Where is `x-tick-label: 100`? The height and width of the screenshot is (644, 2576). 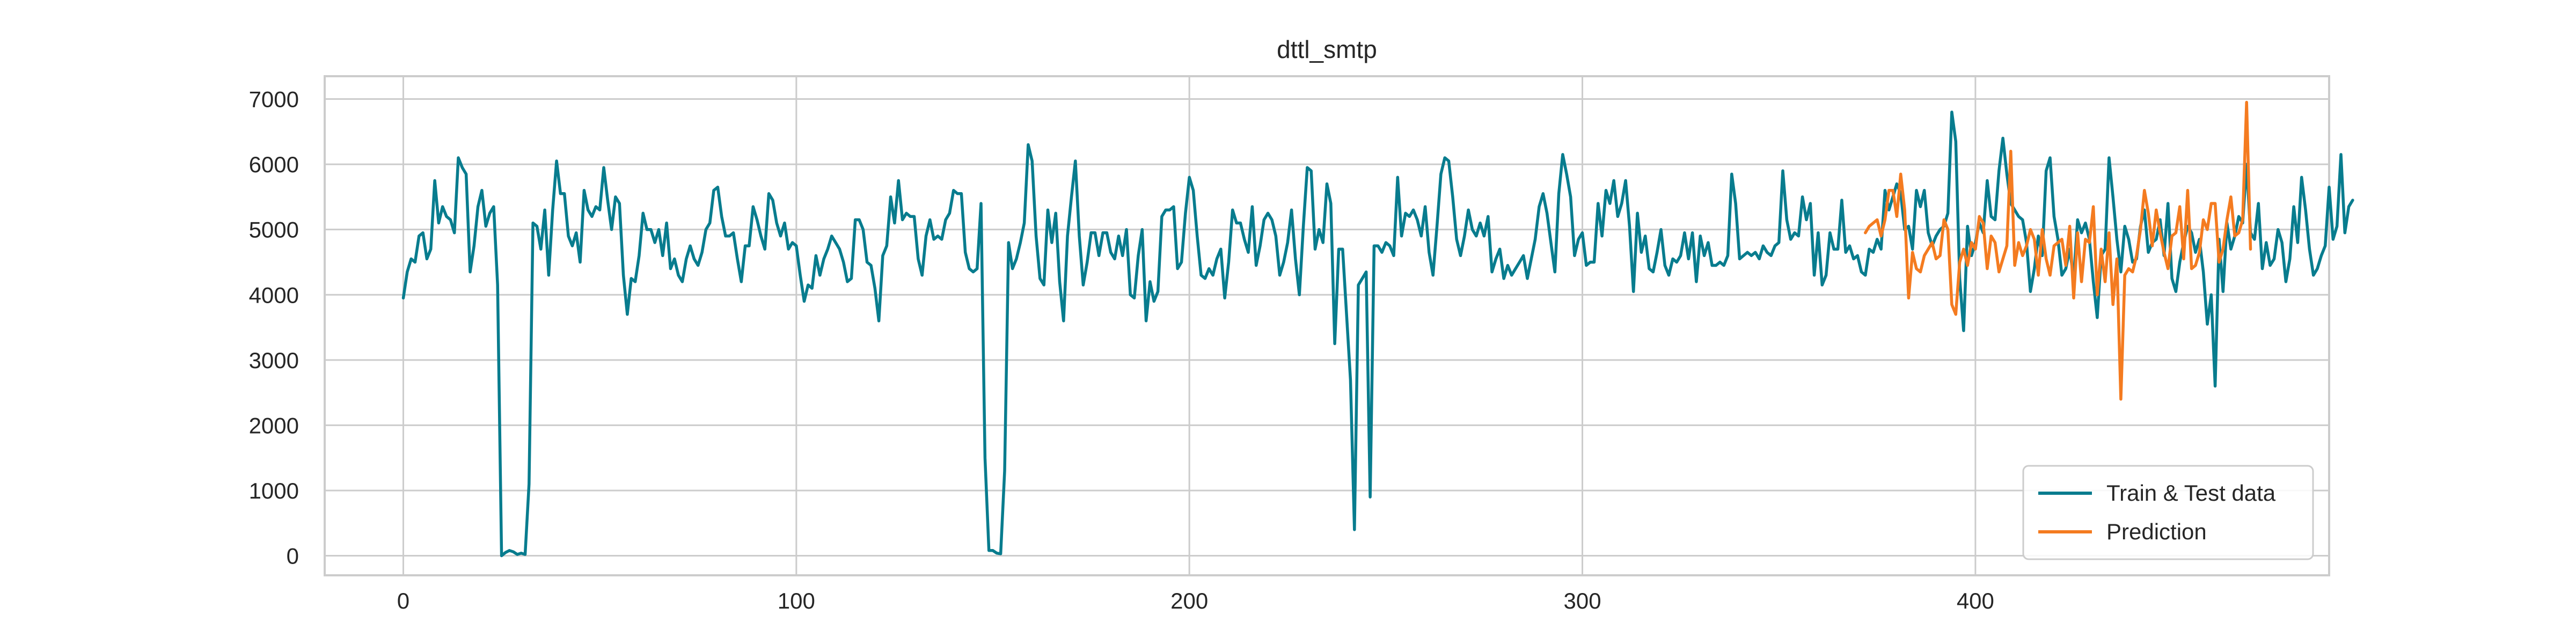
x-tick-label: 100 is located at coordinates (796, 600).